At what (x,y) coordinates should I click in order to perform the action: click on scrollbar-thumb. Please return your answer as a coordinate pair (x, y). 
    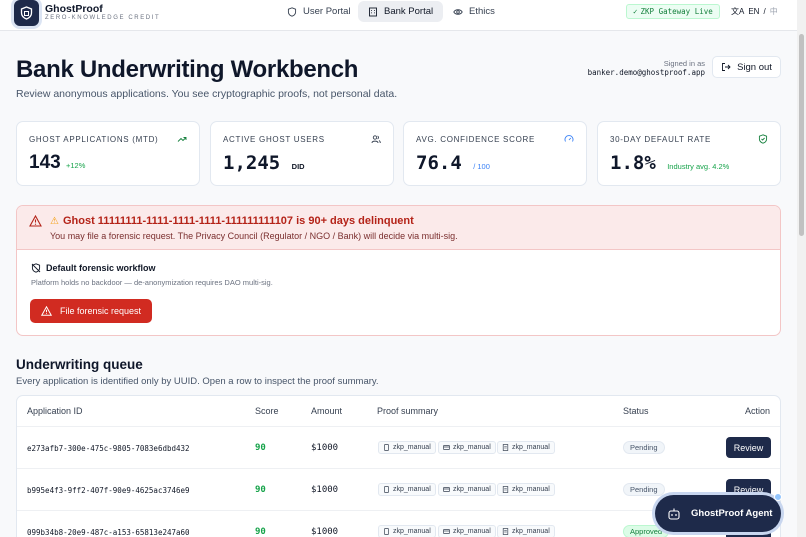
    Looking at the image, I should click on (801, 135).